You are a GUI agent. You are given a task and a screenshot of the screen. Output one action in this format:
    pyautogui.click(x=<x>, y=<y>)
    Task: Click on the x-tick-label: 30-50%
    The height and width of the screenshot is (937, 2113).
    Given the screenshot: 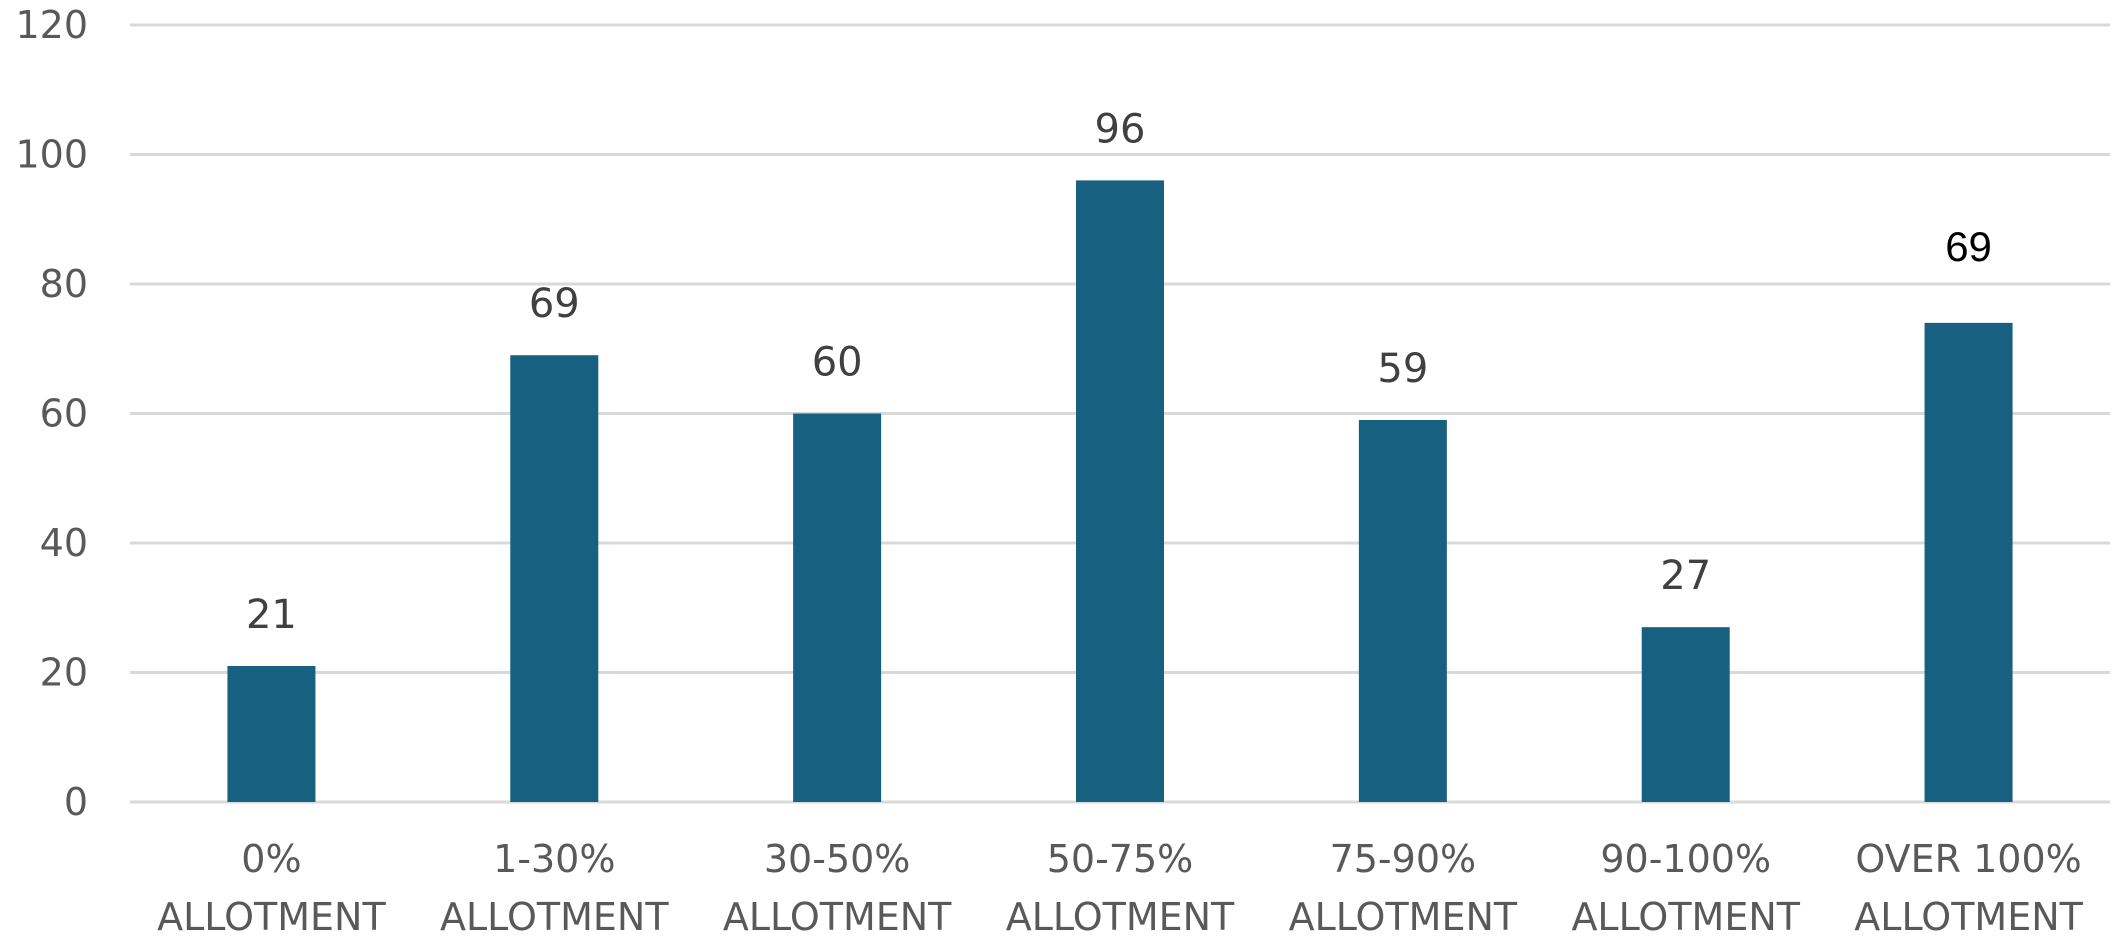 What is the action you would take?
    pyautogui.click(x=837, y=859)
    